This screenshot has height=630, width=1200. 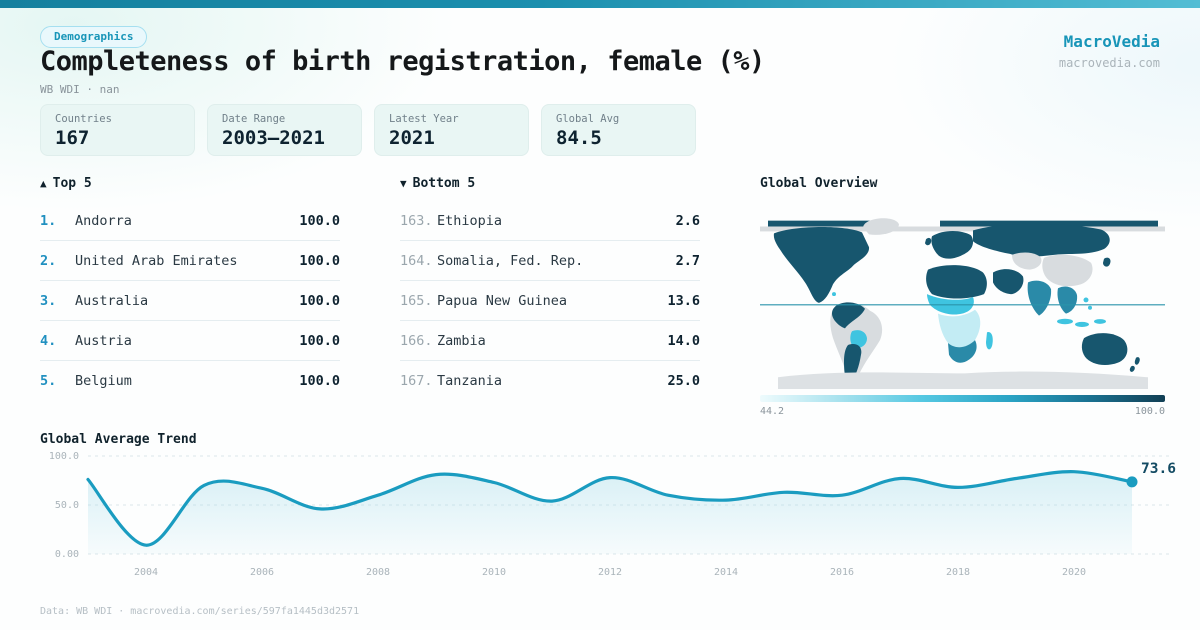 What do you see at coordinates (273, 138) in the screenshot?
I see `stat-value: 2003–2021` at bounding box center [273, 138].